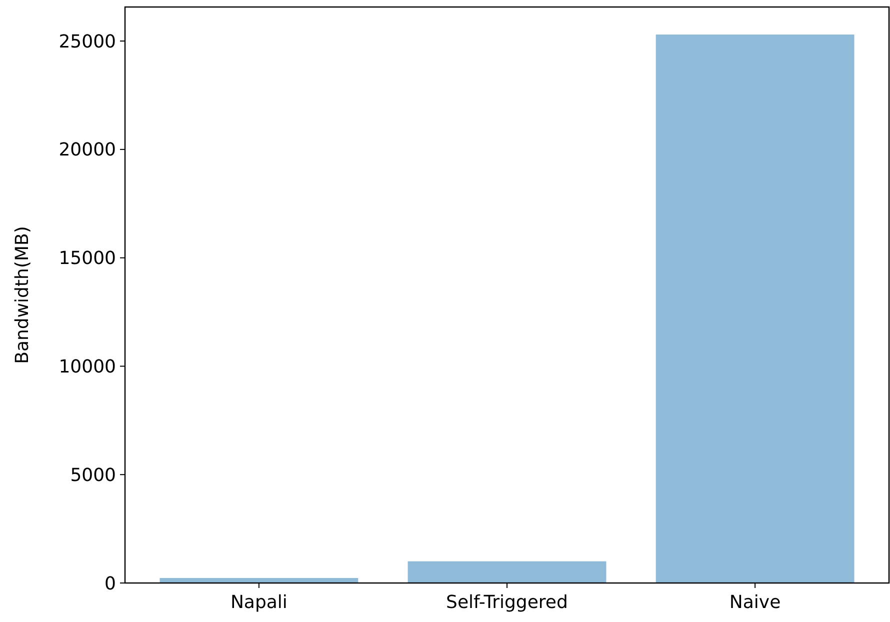  Describe the element at coordinates (259, 602) in the screenshot. I see `x-tick-label: Napali` at that location.